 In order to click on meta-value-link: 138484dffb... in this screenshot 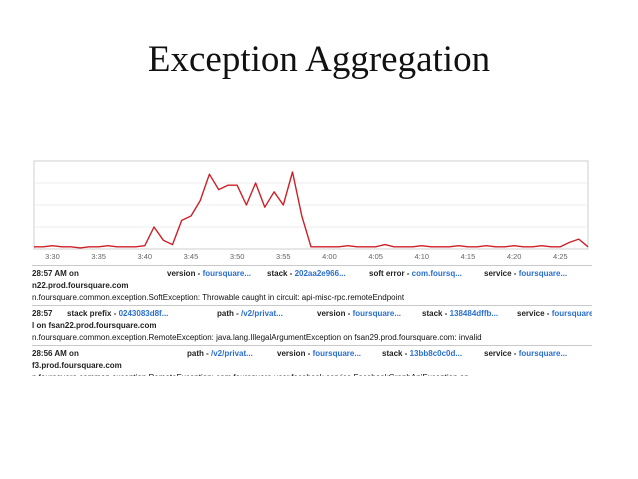, I will do `click(474, 313)`.